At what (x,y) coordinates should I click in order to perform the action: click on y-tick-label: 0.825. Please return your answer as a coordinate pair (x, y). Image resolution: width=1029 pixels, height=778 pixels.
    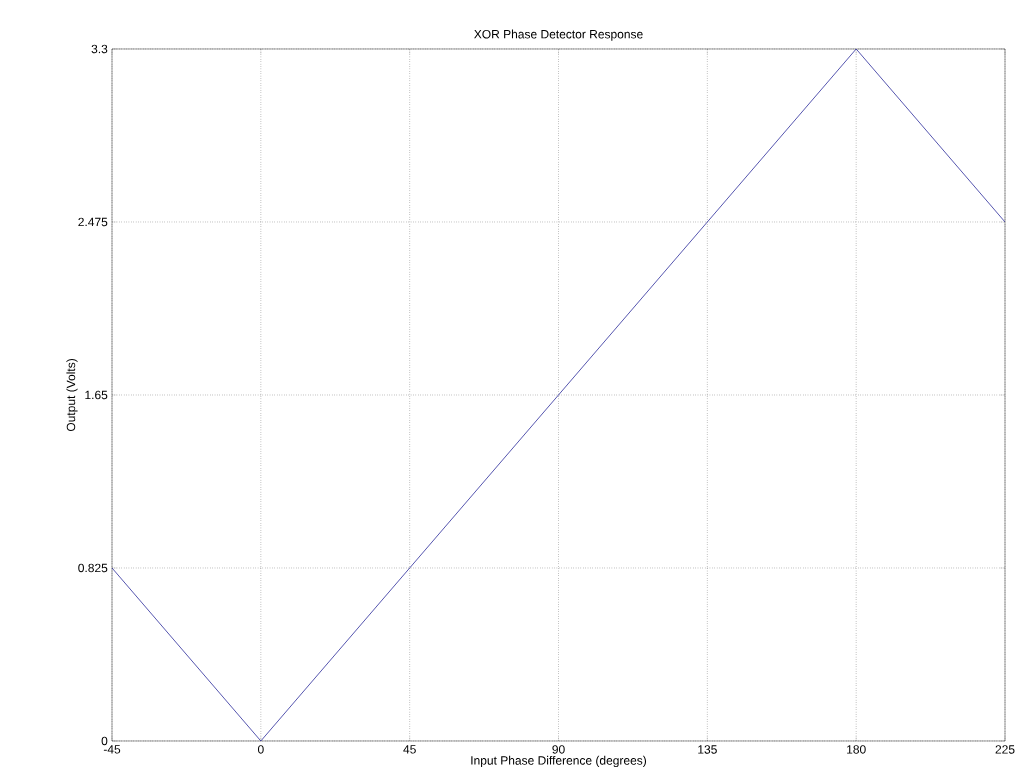
    Looking at the image, I should click on (93, 568).